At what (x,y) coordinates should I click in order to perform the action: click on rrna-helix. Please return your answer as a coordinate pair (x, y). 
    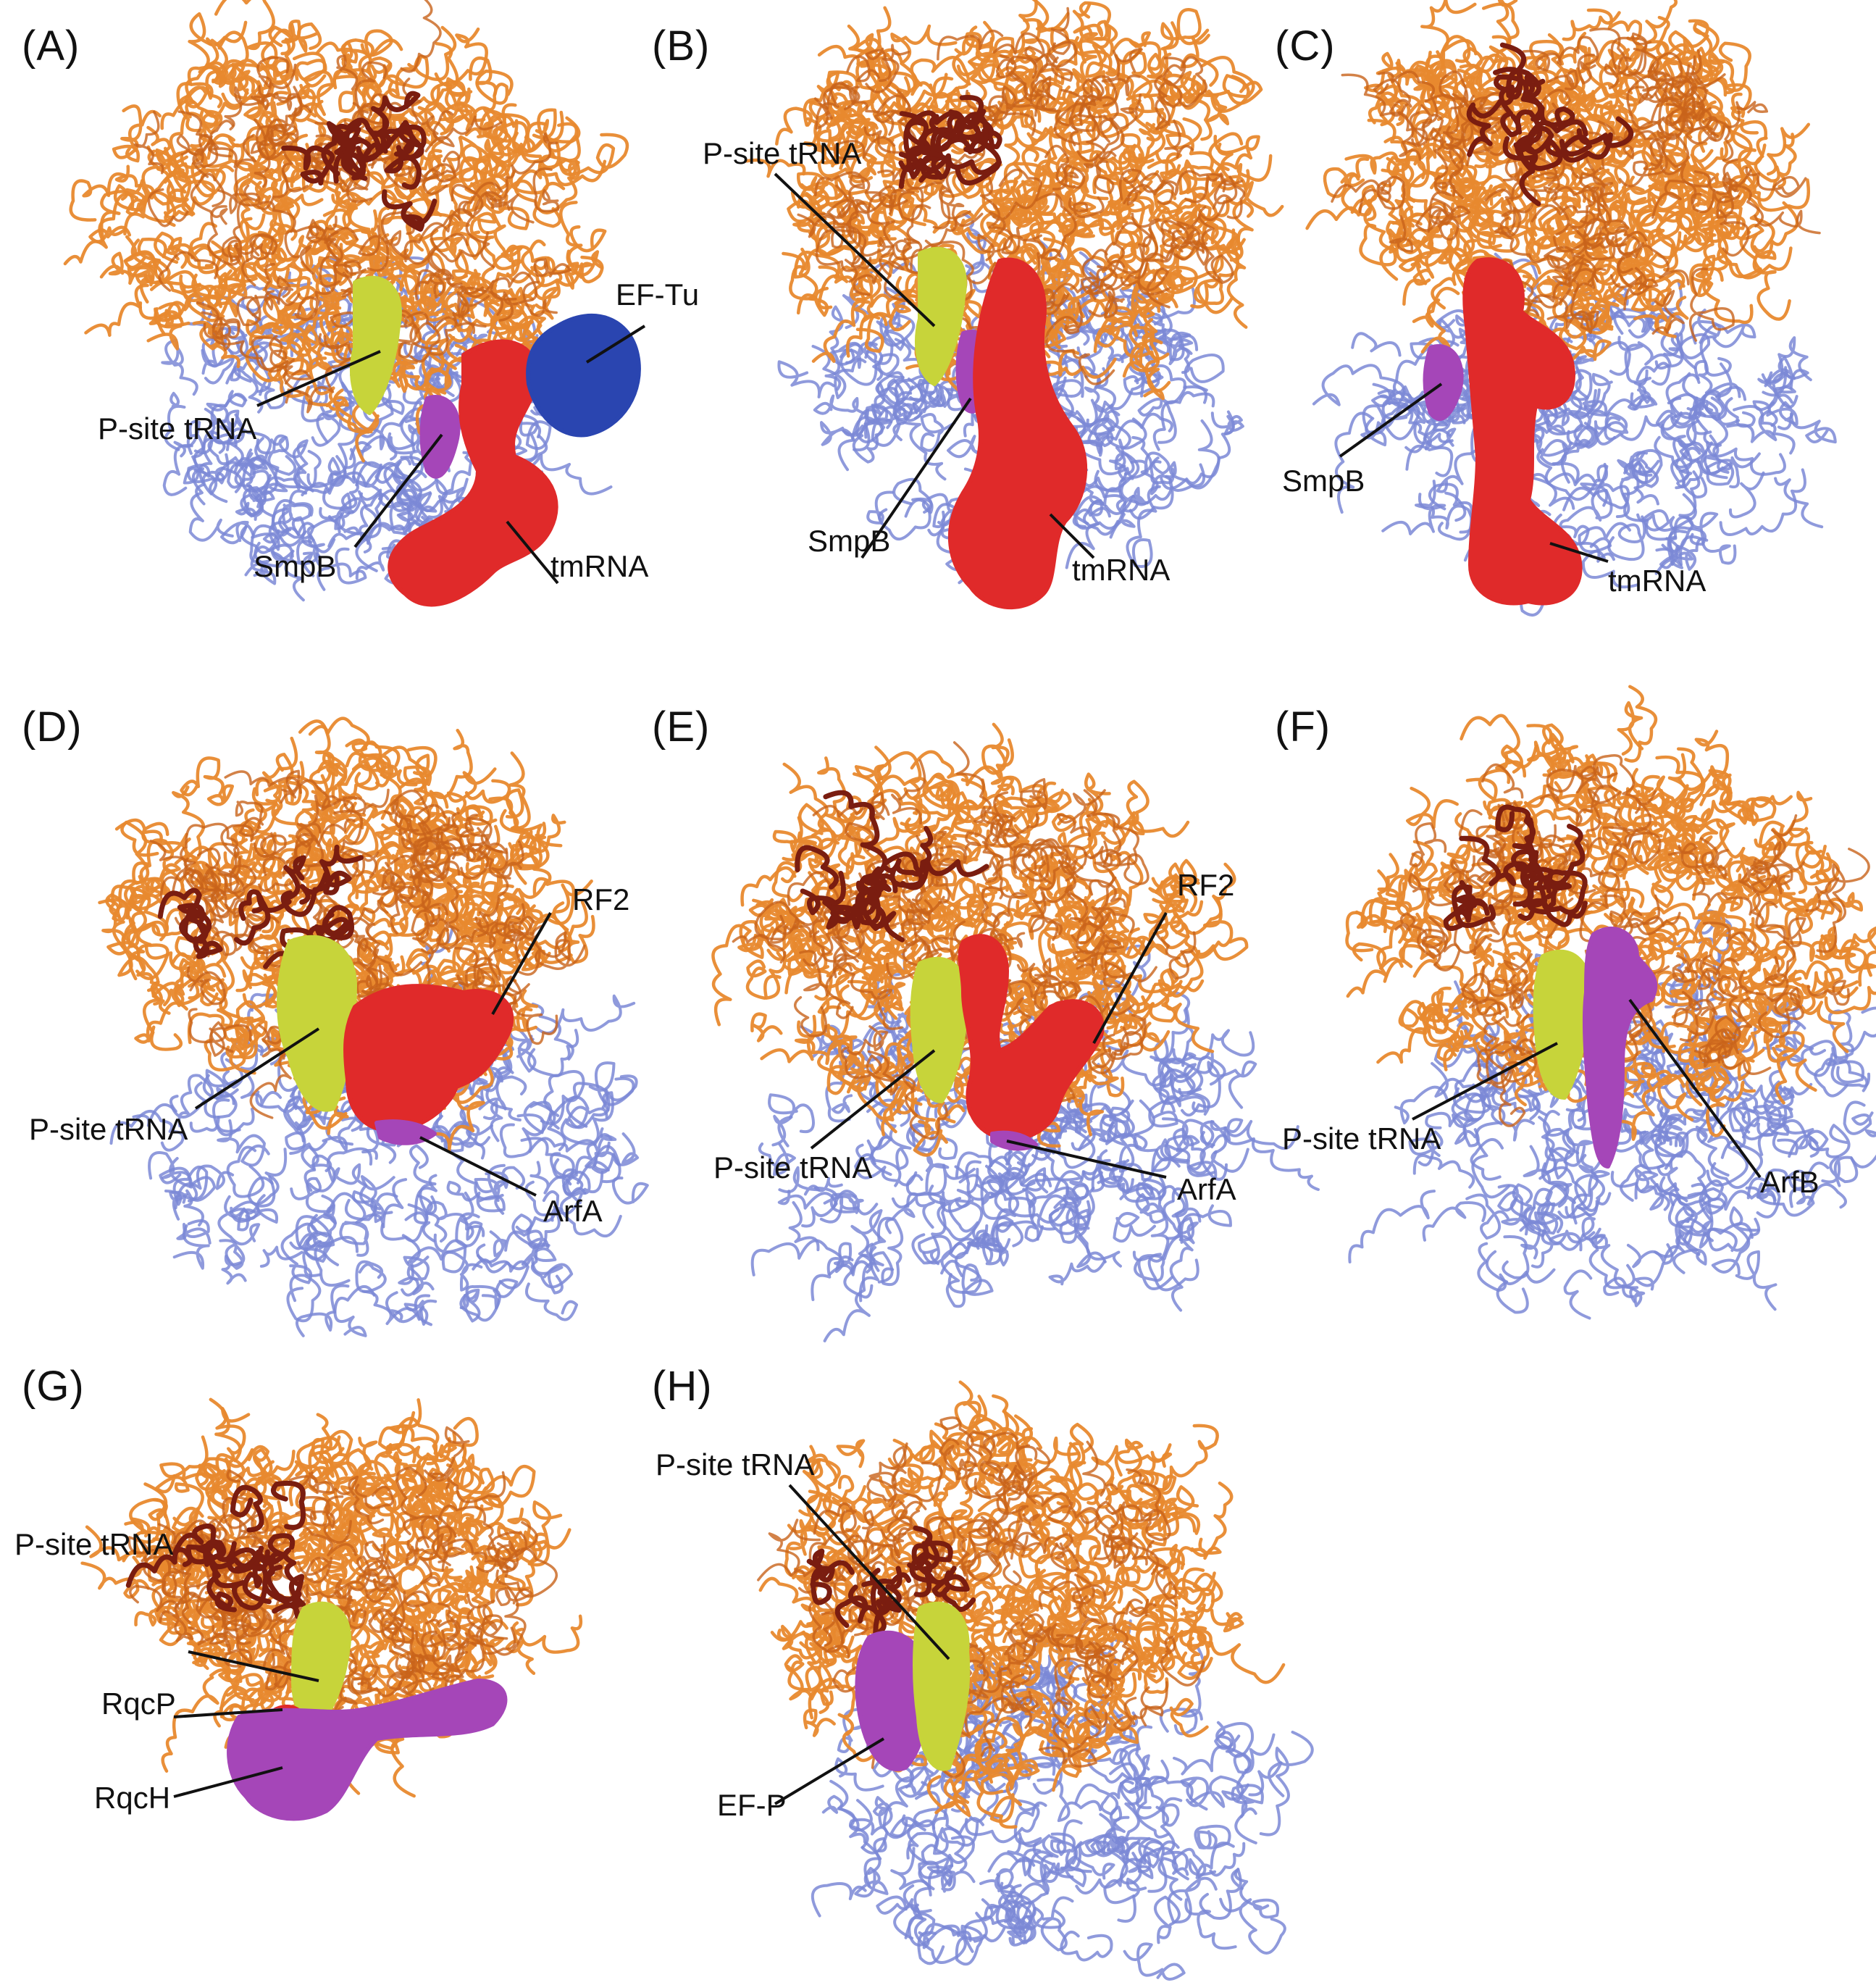
    Looking at the image, I should click on (1550, 124).